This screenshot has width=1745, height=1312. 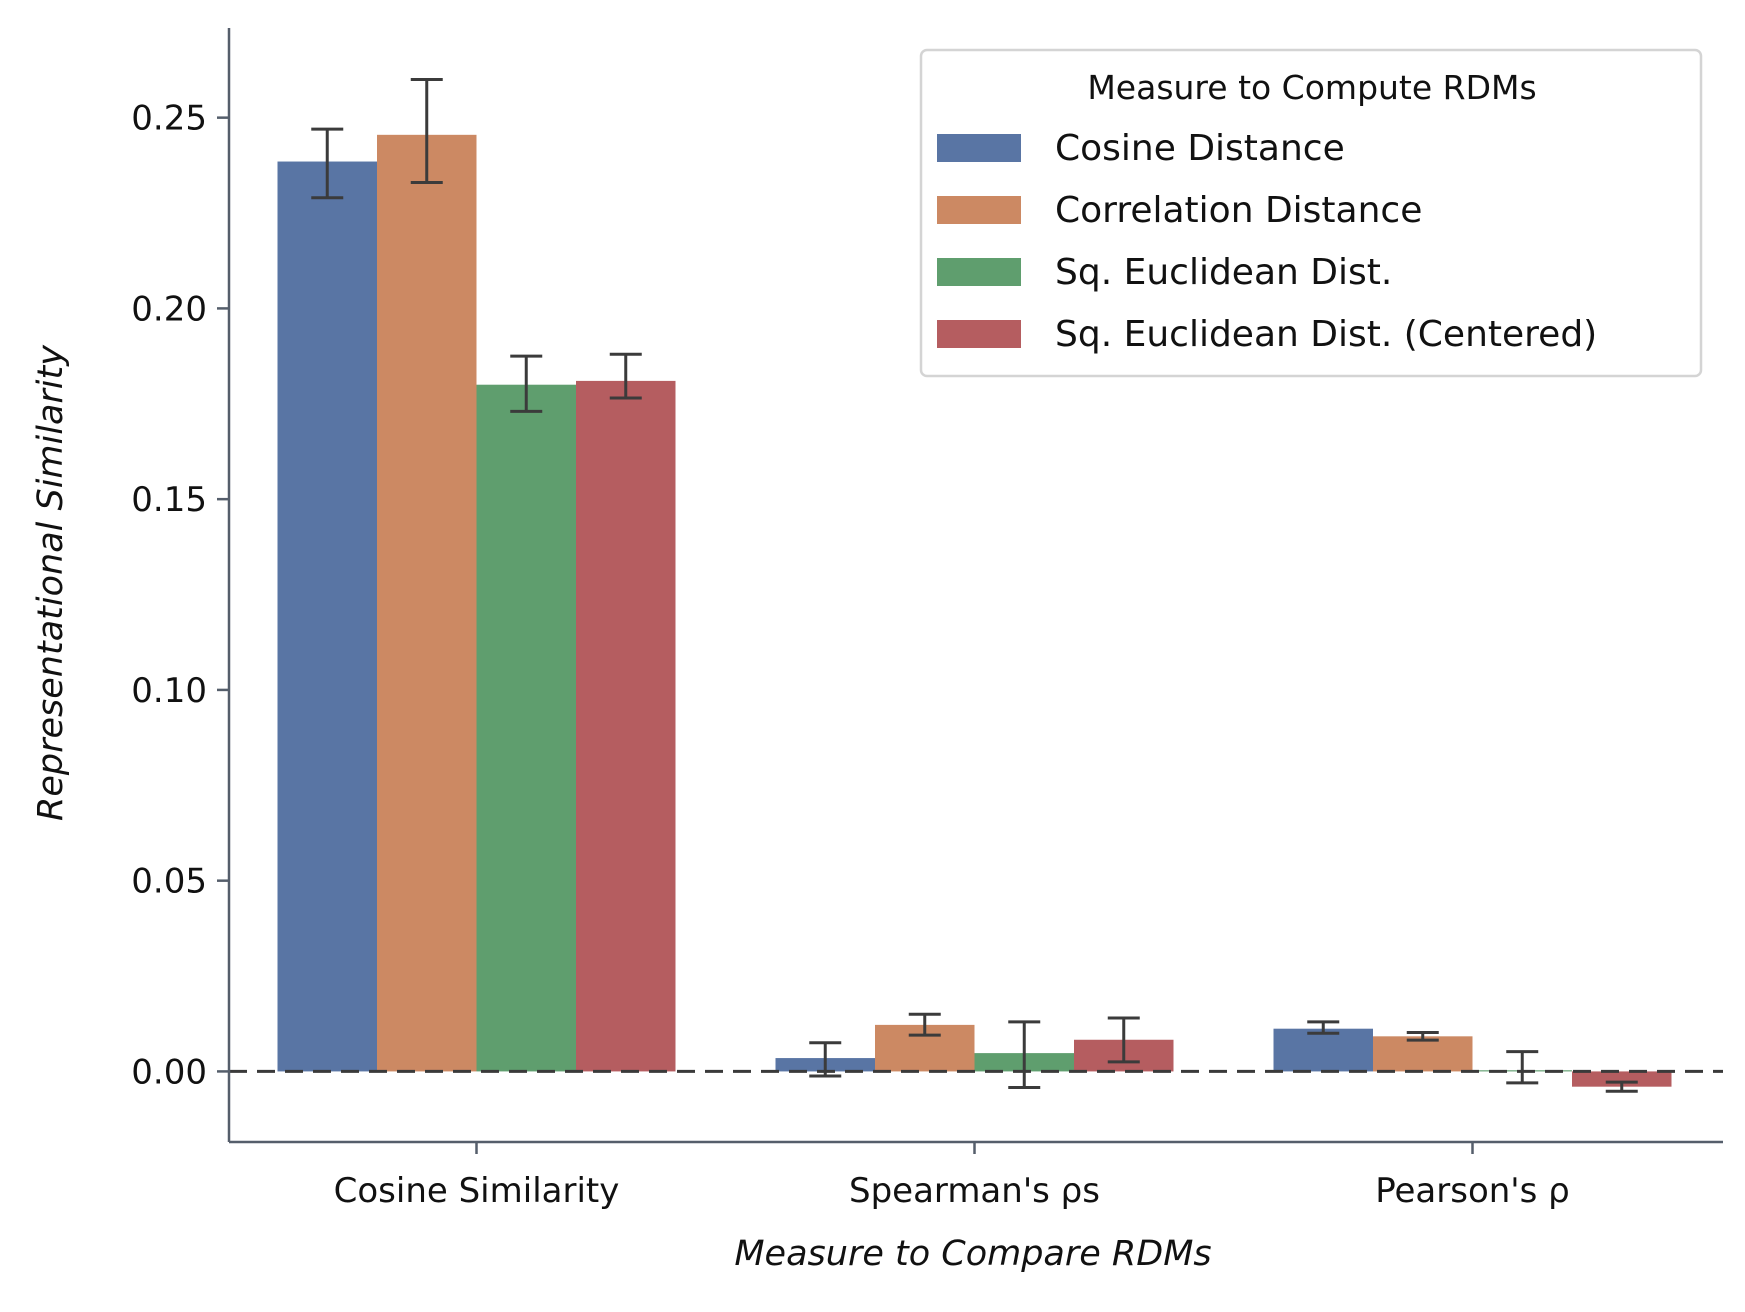 What do you see at coordinates (1223, 272) in the screenshot?
I see `legend-label: Sq. Euclidean Dist.` at bounding box center [1223, 272].